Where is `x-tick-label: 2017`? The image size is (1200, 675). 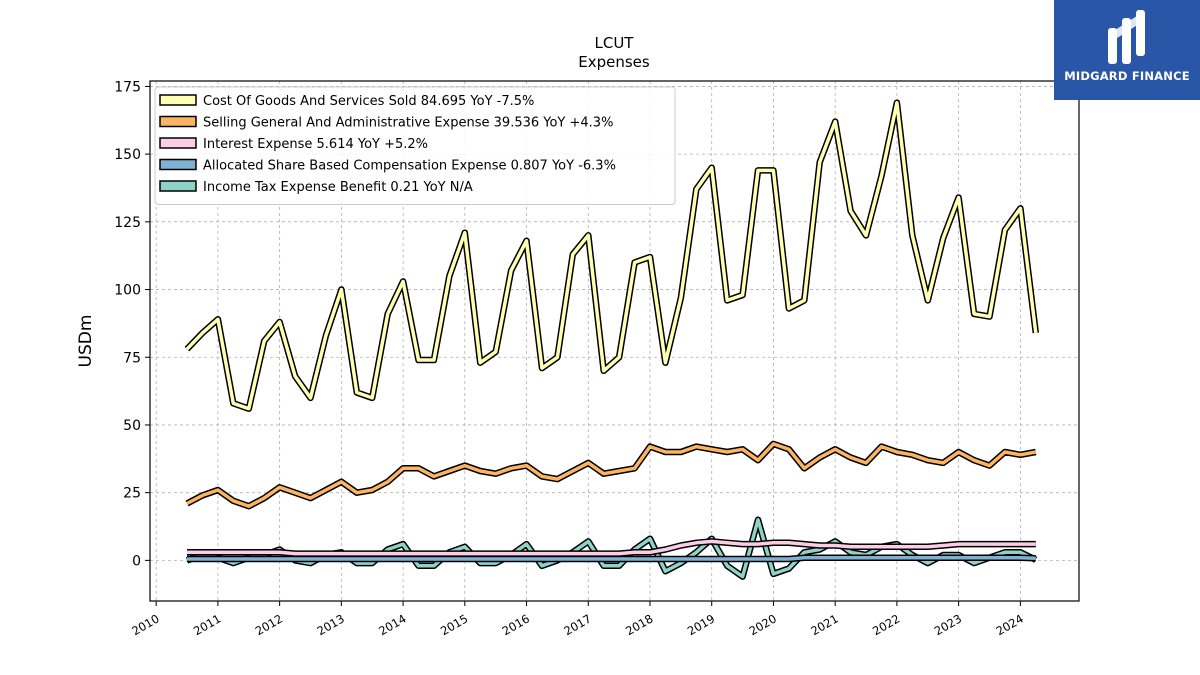 x-tick-label: 2017 is located at coordinates (577, 624).